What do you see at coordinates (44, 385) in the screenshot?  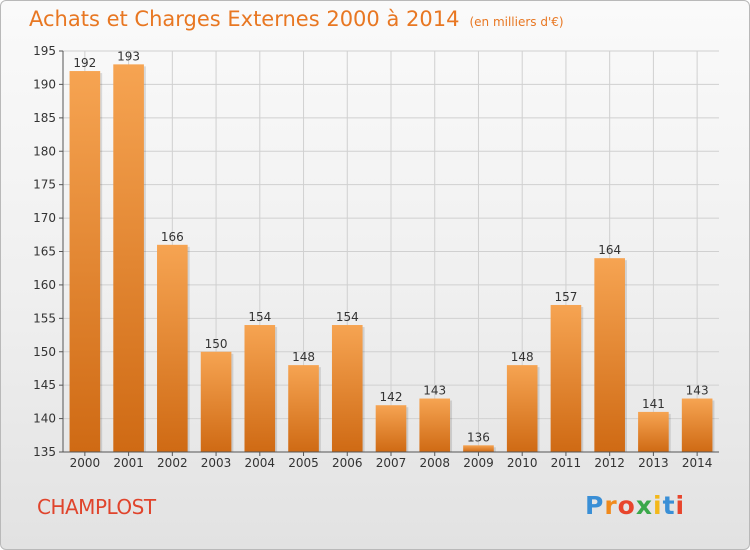 I see `y-tick-label: 145` at bounding box center [44, 385].